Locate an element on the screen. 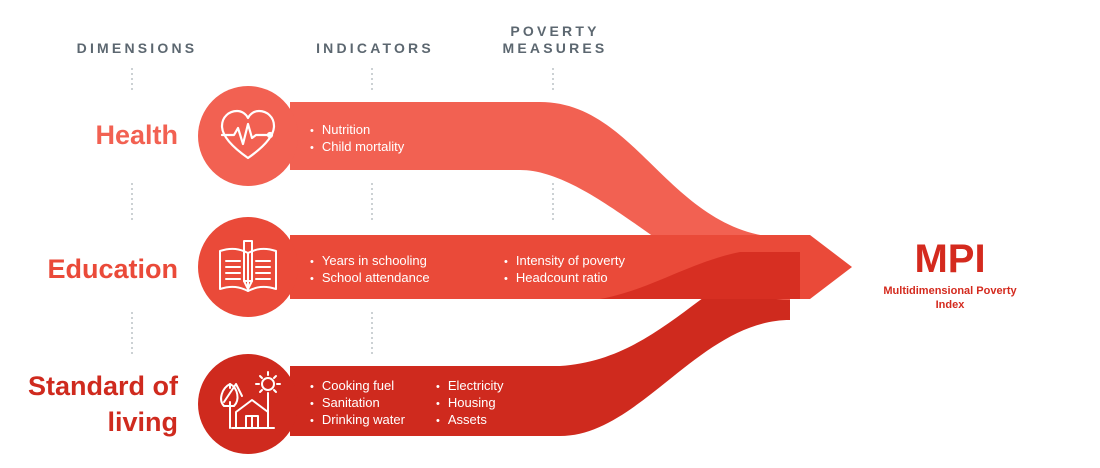 The width and height of the screenshot is (1100, 468). list-item: Housing is located at coordinates (469, 403).